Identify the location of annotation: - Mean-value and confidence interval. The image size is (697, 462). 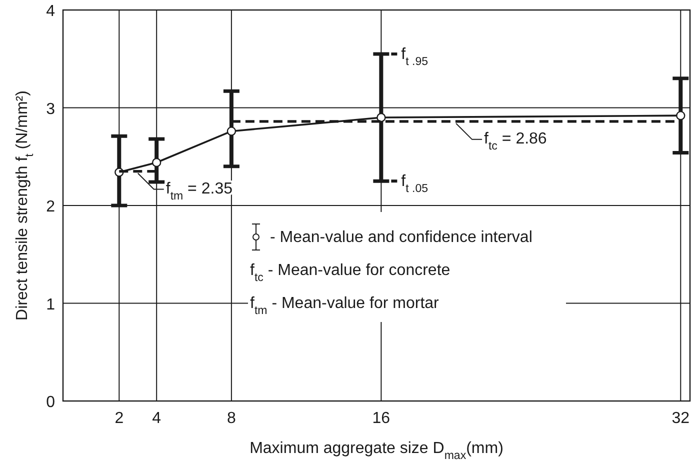
(401, 237).